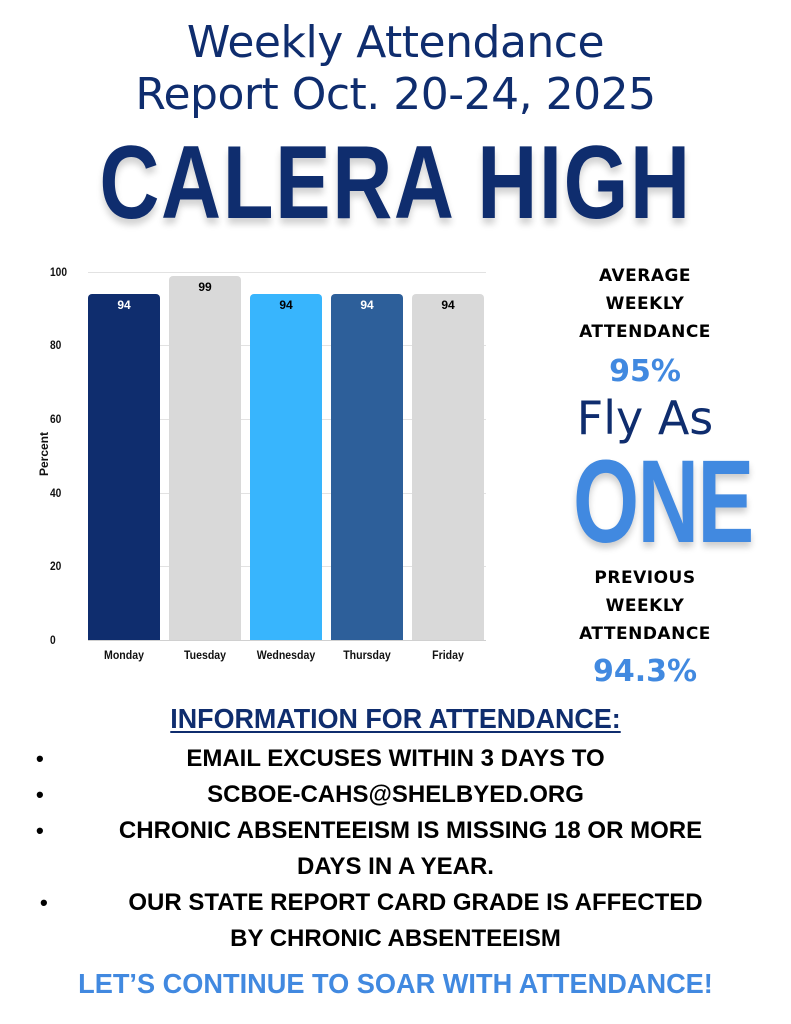 The height and width of the screenshot is (1024, 791). I want to click on y-tick-60: 60, so click(56, 419).